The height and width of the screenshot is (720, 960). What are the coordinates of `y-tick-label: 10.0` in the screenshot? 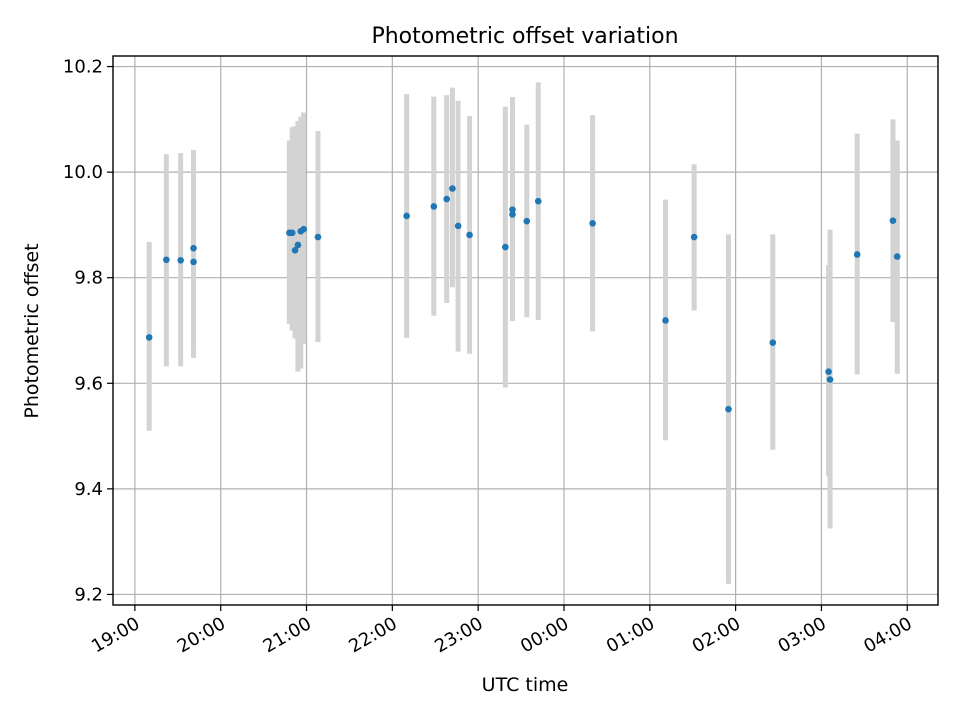 It's located at (83, 172).